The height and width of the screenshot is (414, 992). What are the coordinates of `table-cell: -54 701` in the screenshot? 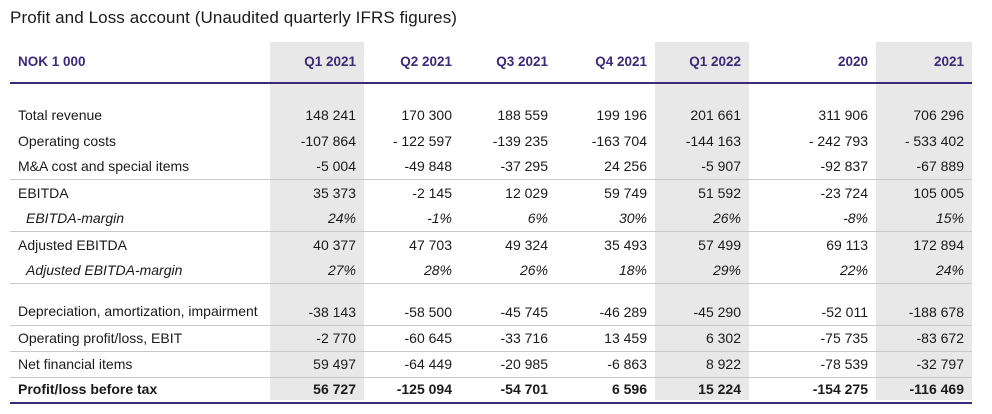 It's located at (524, 389).